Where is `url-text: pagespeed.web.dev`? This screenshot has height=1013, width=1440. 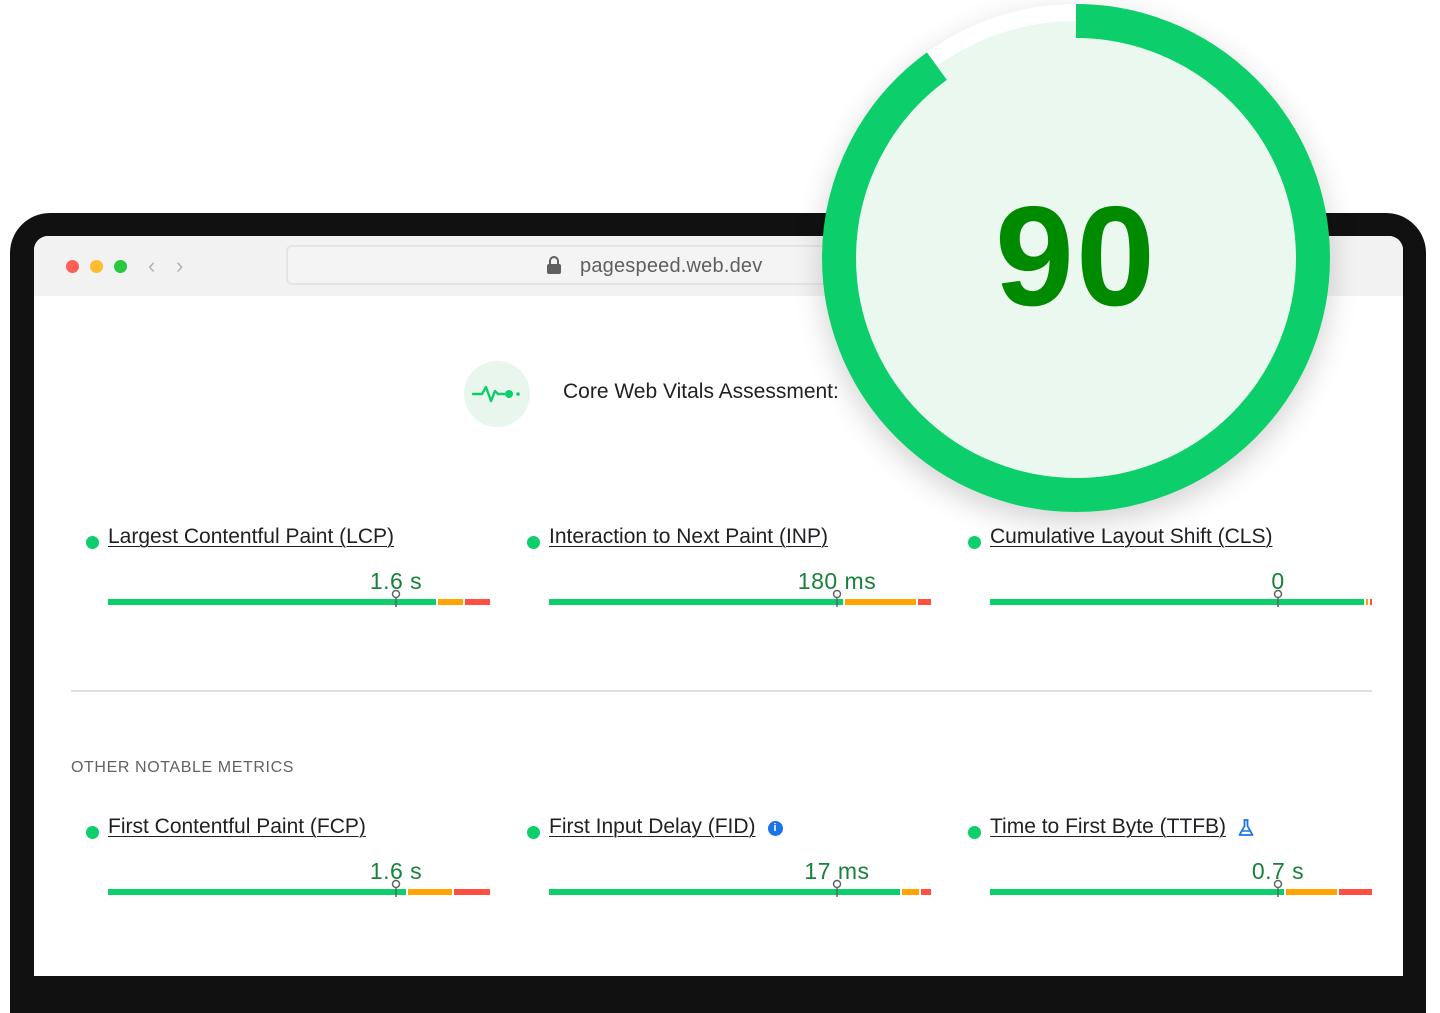 url-text: pagespeed.web.dev is located at coordinates (671, 266).